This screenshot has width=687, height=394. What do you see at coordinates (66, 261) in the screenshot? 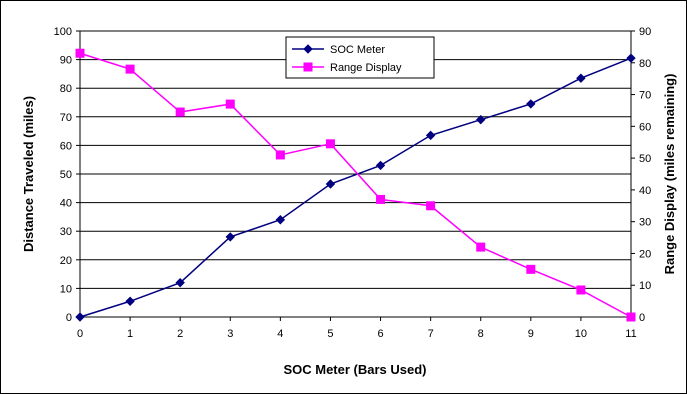
I see `y-tick-label-left: 20` at bounding box center [66, 261].